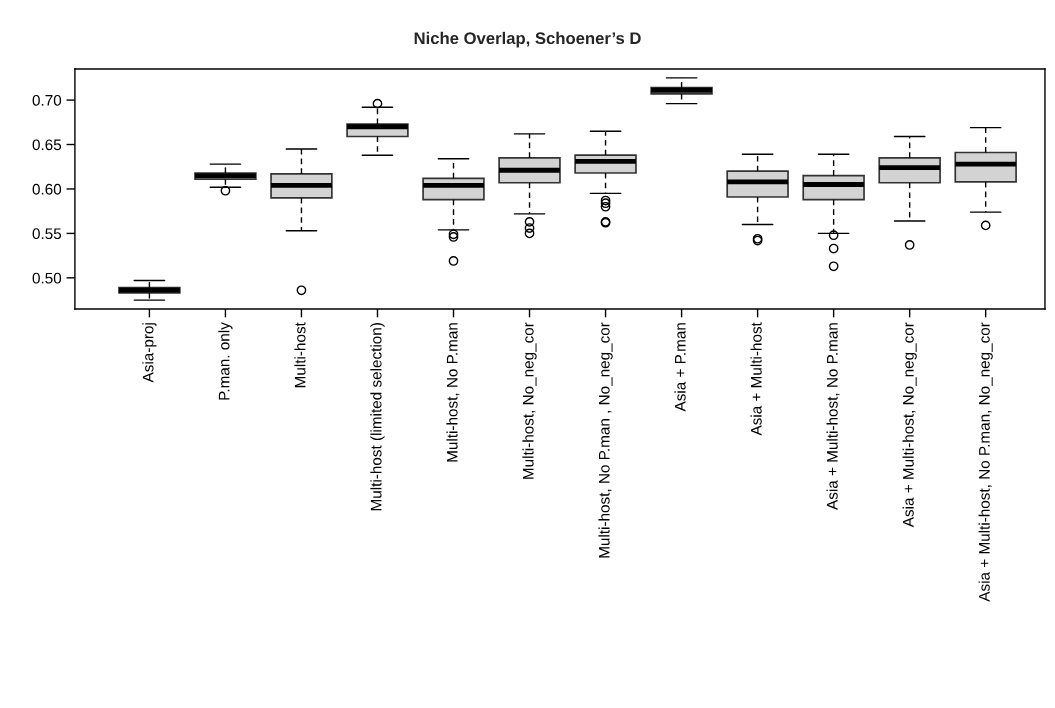 The width and height of the screenshot is (1055, 708). I want to click on x-tick-label: Multi-host, No P.man , No_neg_cor, so click(605, 440).